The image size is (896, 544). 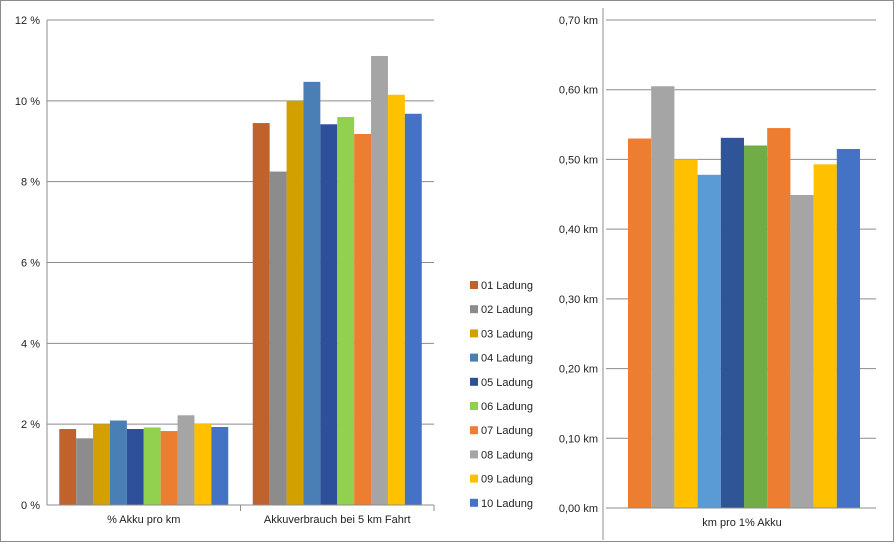 What do you see at coordinates (27, 102) in the screenshot?
I see `left-y-tick-label: 10 %` at bounding box center [27, 102].